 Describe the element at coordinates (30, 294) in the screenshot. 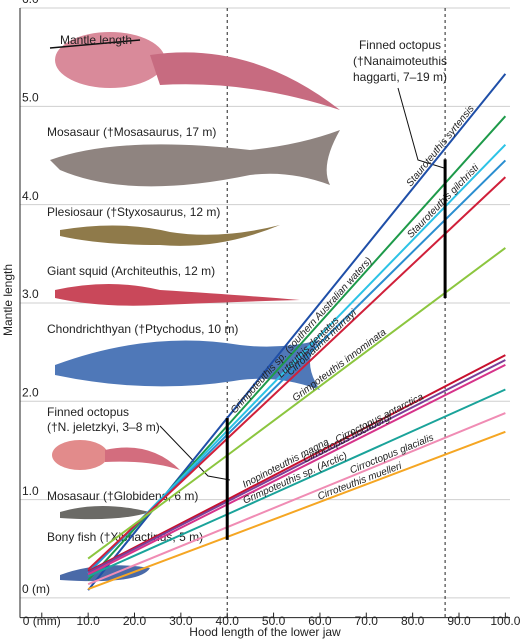

I see `y-tick-label: 3.0` at that location.